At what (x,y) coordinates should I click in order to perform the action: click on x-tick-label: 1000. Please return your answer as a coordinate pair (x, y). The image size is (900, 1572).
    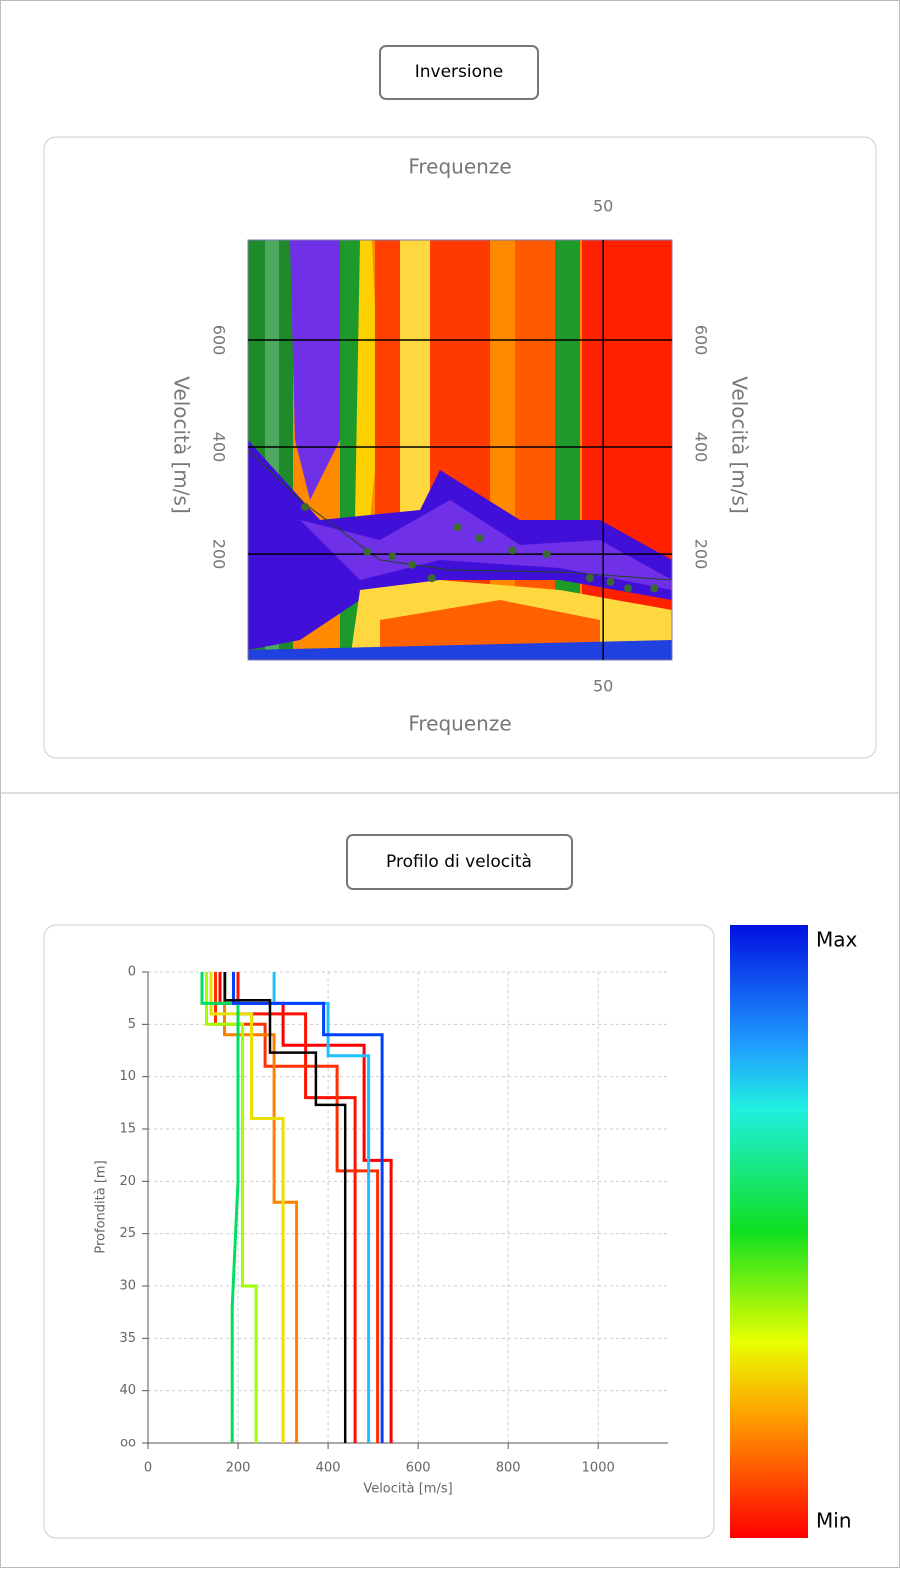
    Looking at the image, I should click on (598, 1468).